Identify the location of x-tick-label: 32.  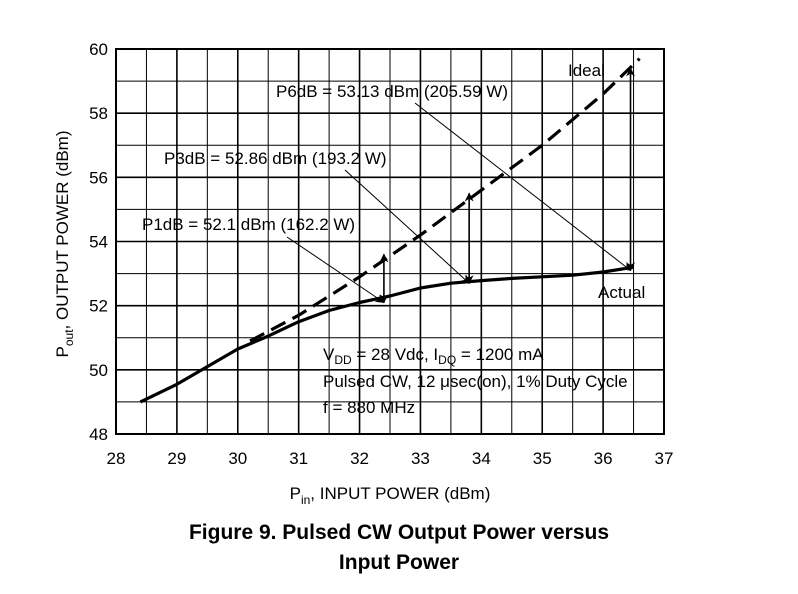
(359, 458).